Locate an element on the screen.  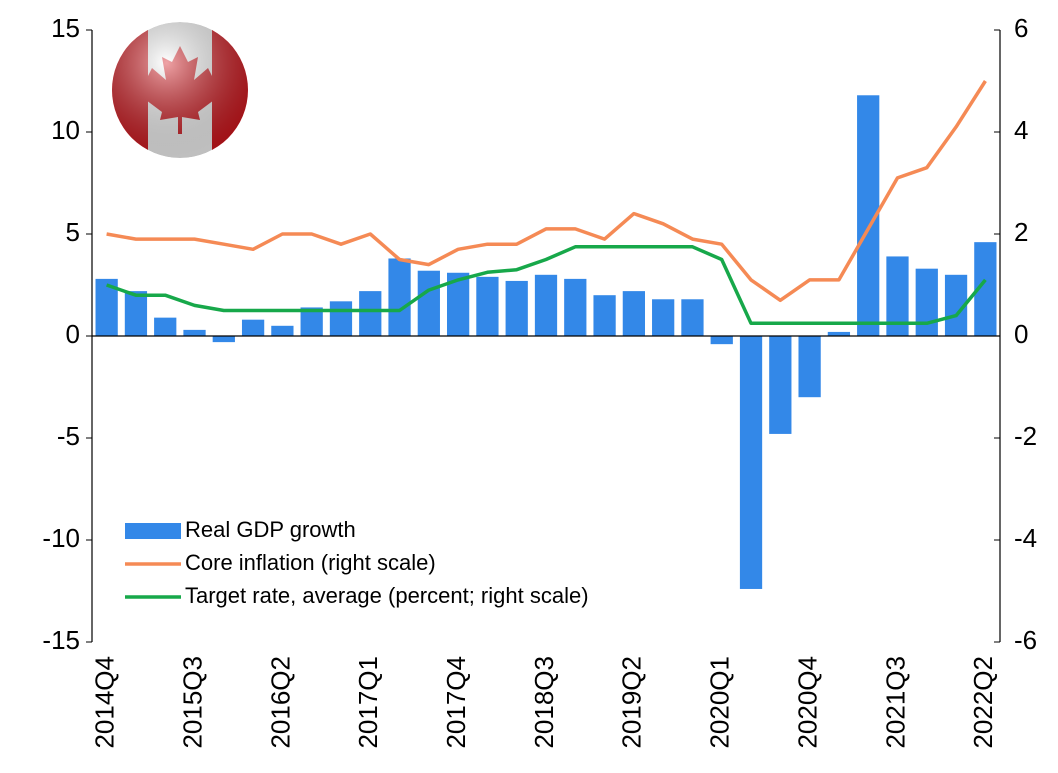
y-tick-label: 15 is located at coordinates (65, 28).